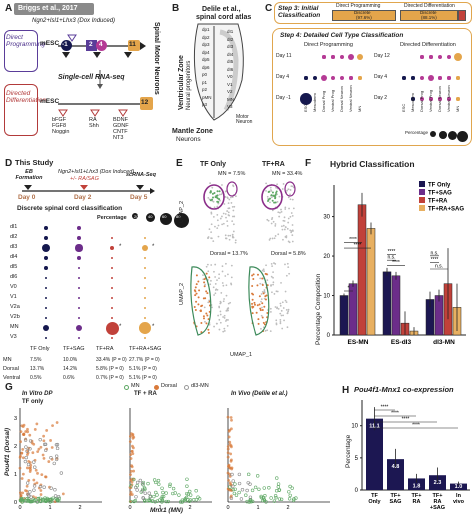 The image size is (474, 517). I want to click on construct-text: Ngn2+Isl1+Lhx3 (Dox Induced), so click(74, 21).